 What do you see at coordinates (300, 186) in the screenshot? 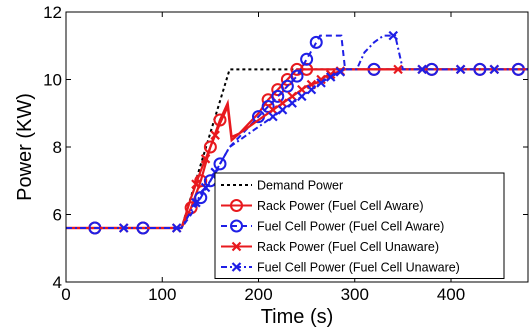
I see `legend-label-1: Demand Power` at bounding box center [300, 186].